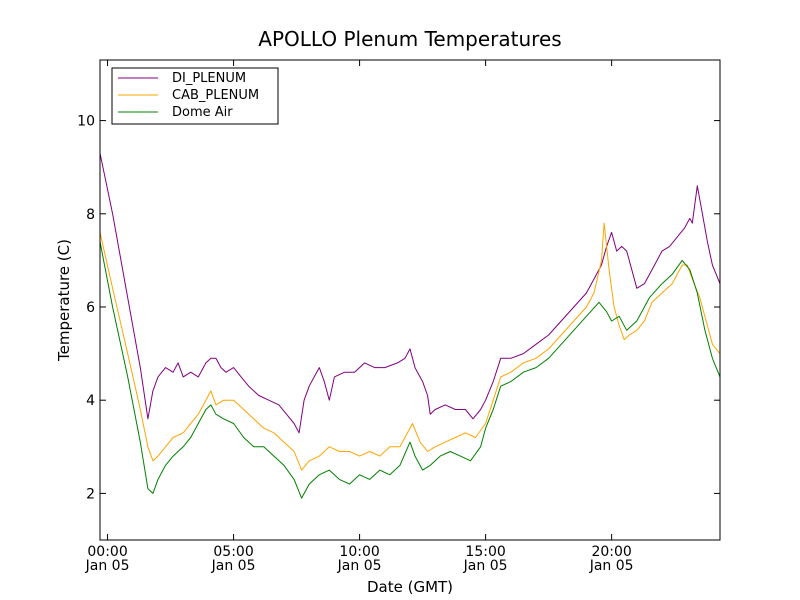 This screenshot has height=600, width=800. I want to click on legend-box, so click(195, 96).